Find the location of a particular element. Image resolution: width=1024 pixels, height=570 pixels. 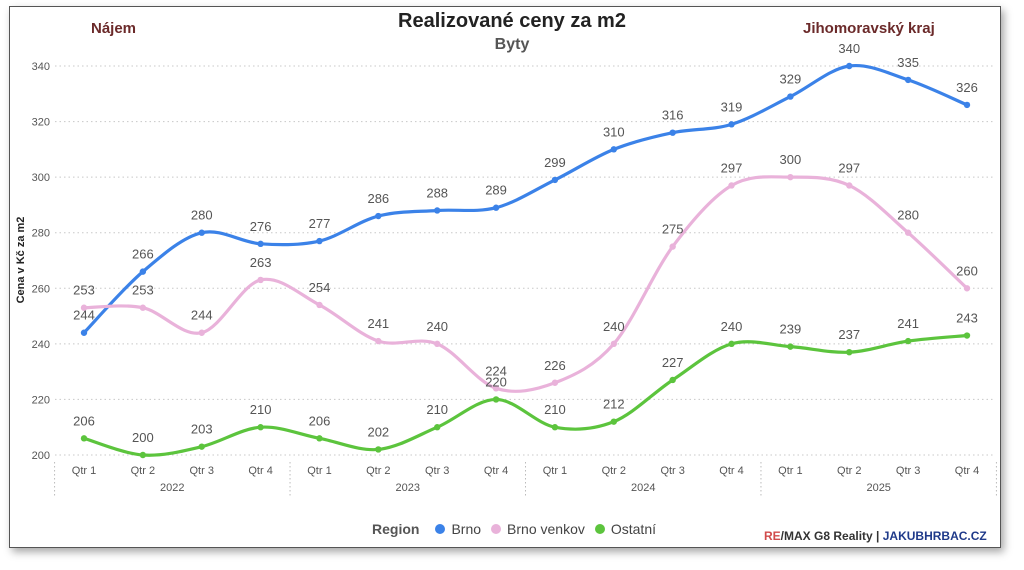

legend-marker-brno is located at coordinates (440, 529).